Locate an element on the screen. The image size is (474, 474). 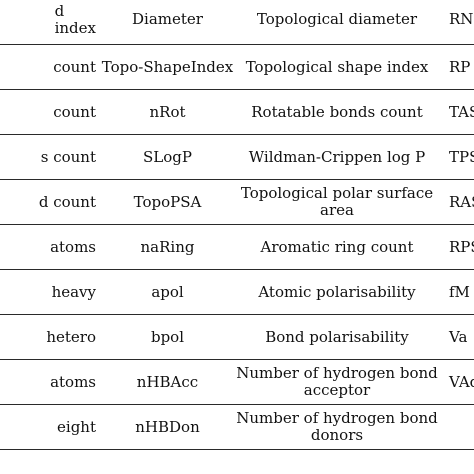
table-row: s count SLogP Wildman-Crippen log P TPS is located at coordinates (237, 157).